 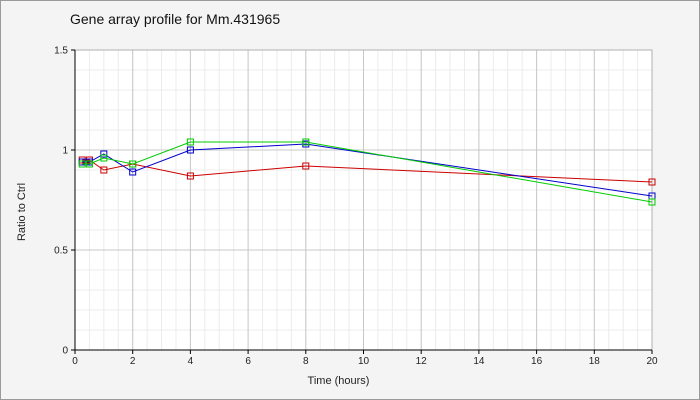 What do you see at coordinates (65, 151) in the screenshot?
I see `y-tick-label: 1` at bounding box center [65, 151].